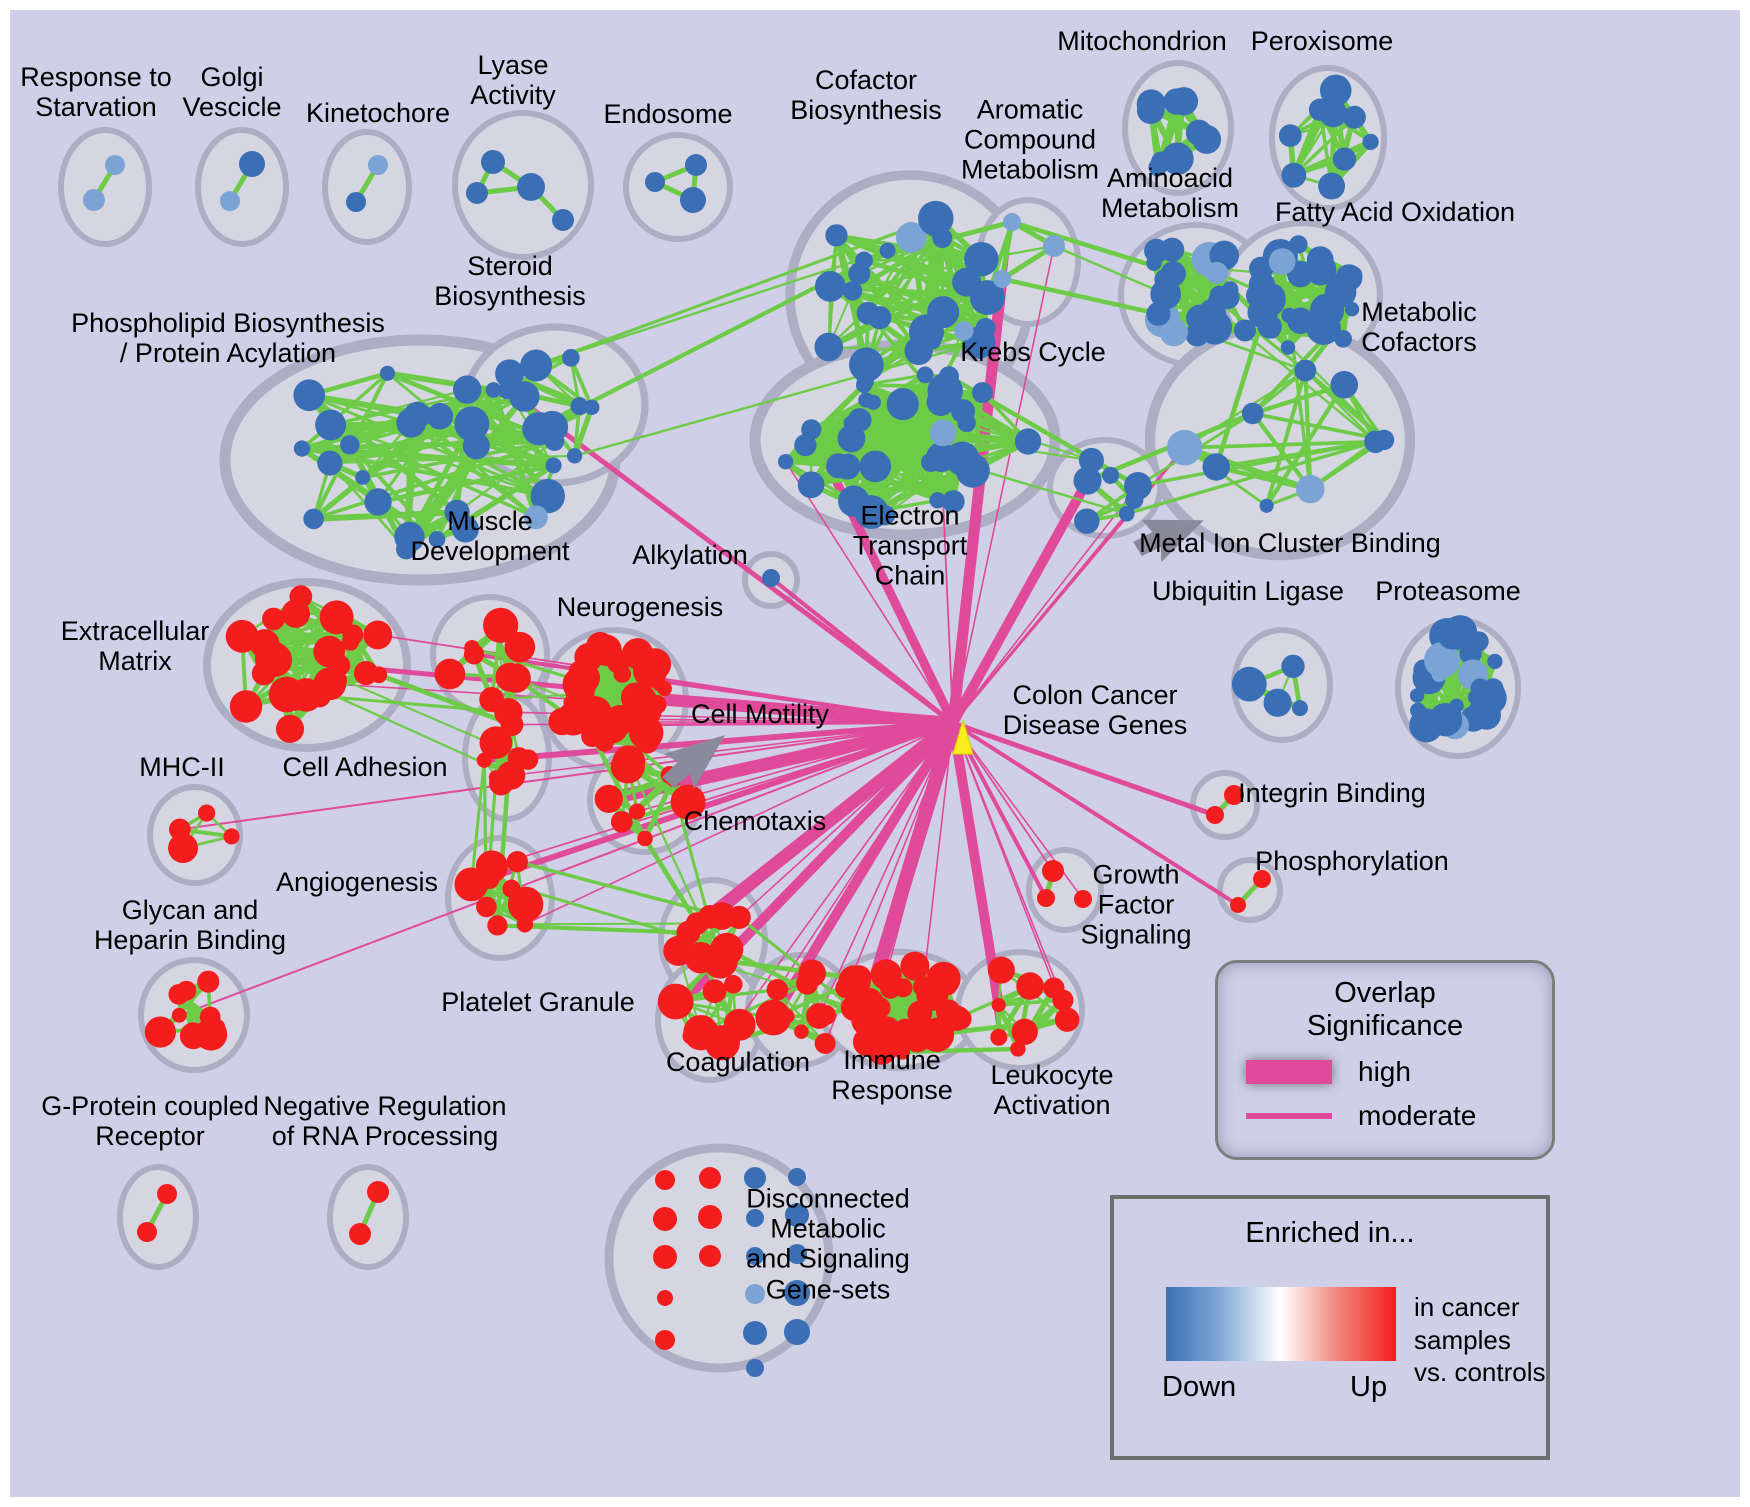 Image resolution: width=1750 pixels, height=1507 pixels. What do you see at coordinates (976, 880) in the screenshot?
I see `hub-edge-moderate-leukocyte-activation` at bounding box center [976, 880].